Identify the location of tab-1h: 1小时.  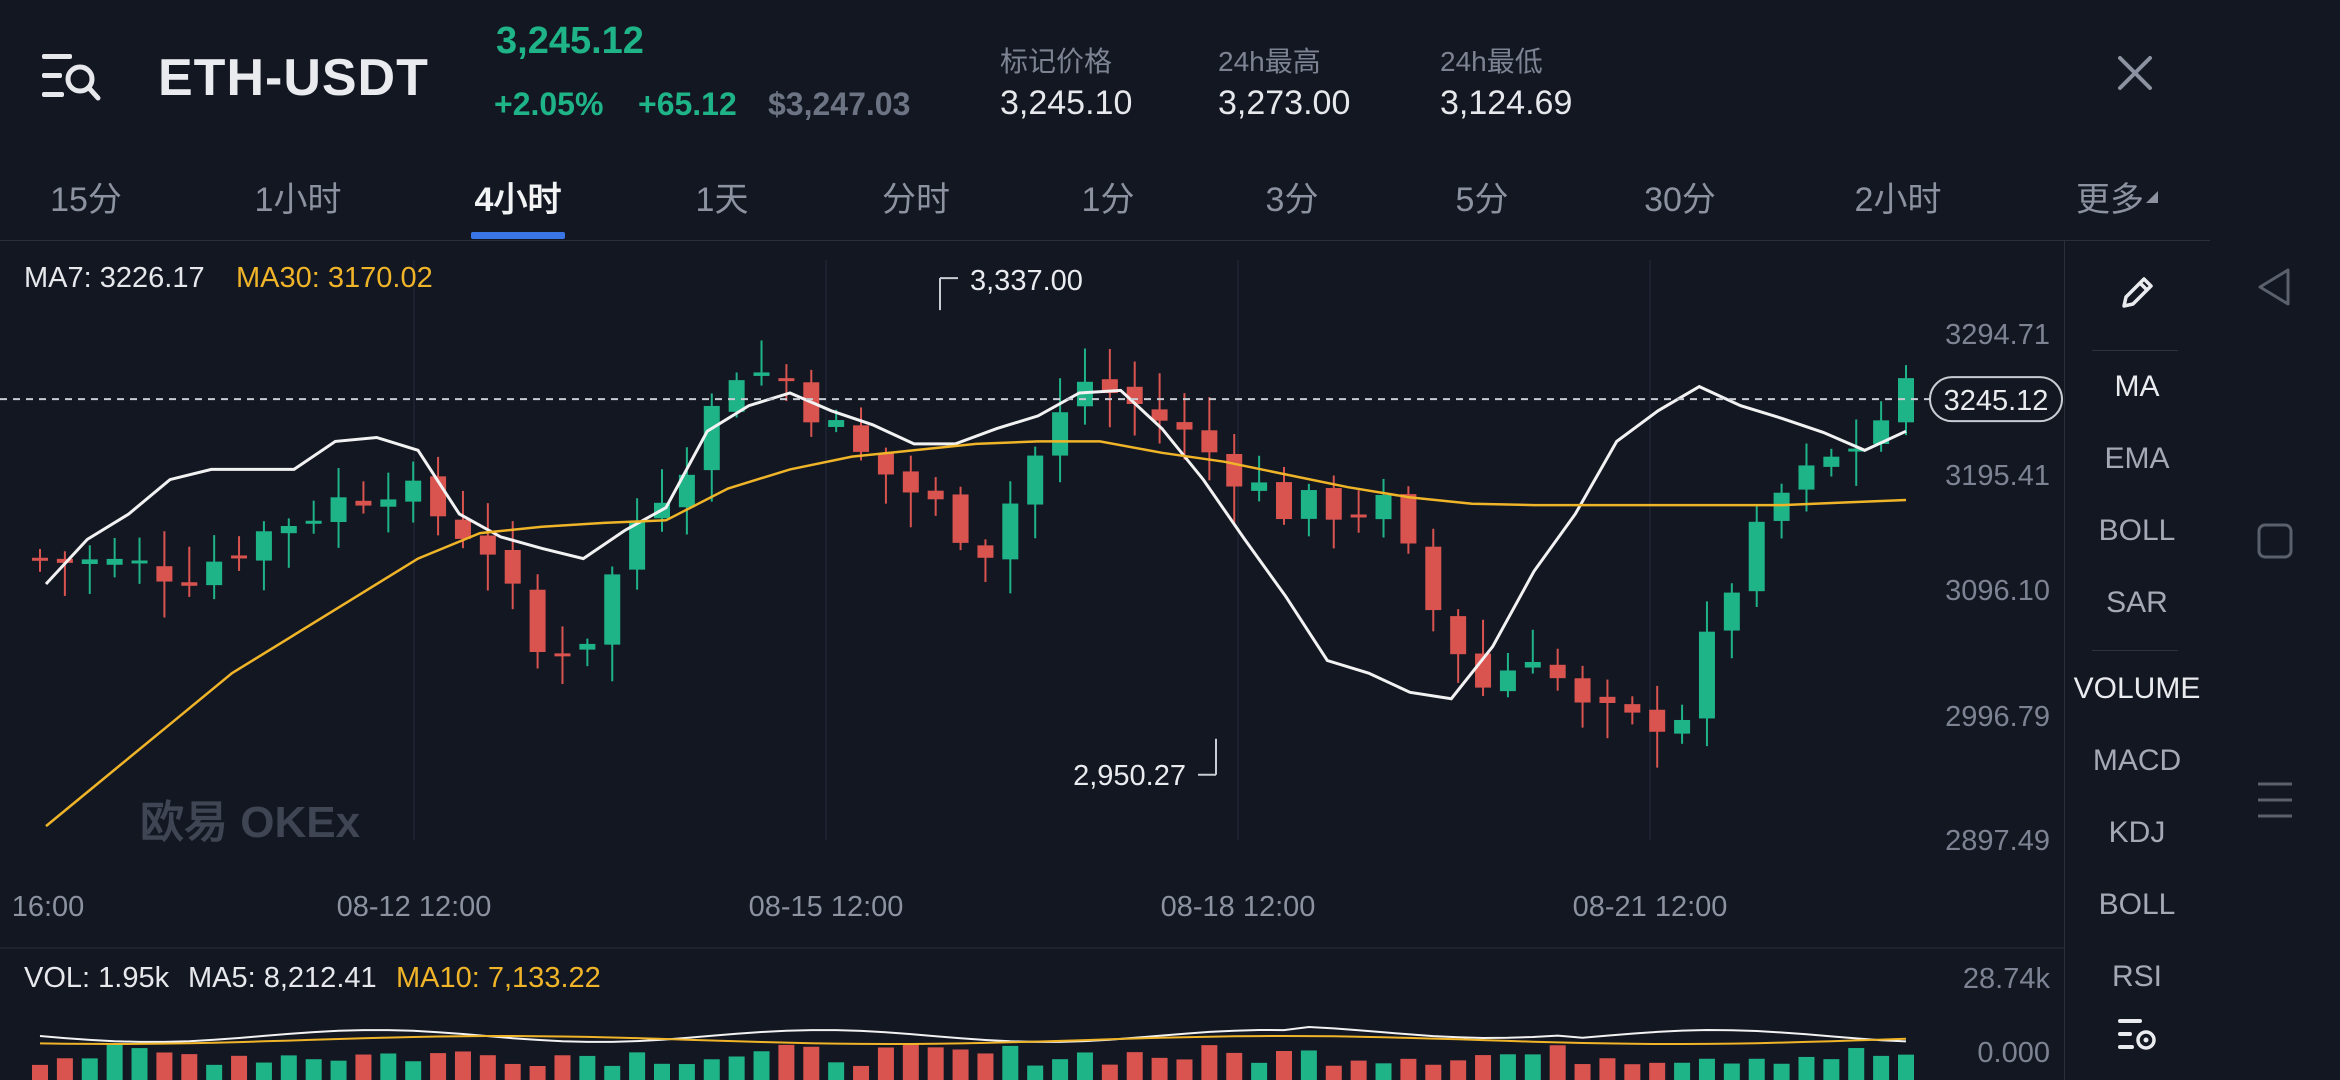
(298, 200).